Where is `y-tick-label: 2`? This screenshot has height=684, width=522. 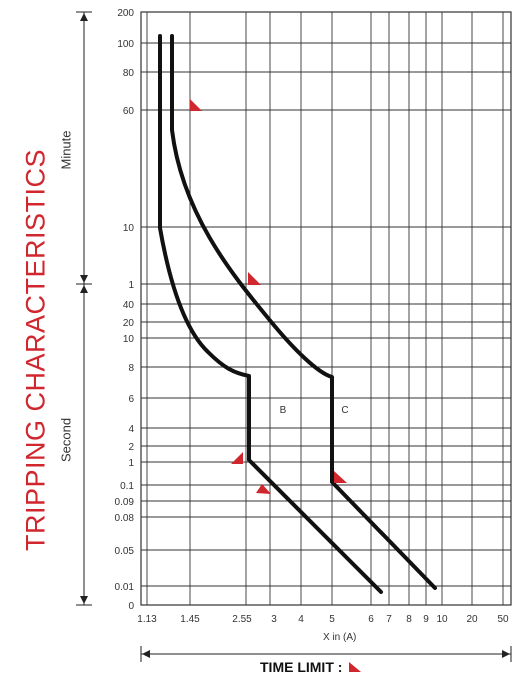
y-tick-label: 2 is located at coordinates (131, 447).